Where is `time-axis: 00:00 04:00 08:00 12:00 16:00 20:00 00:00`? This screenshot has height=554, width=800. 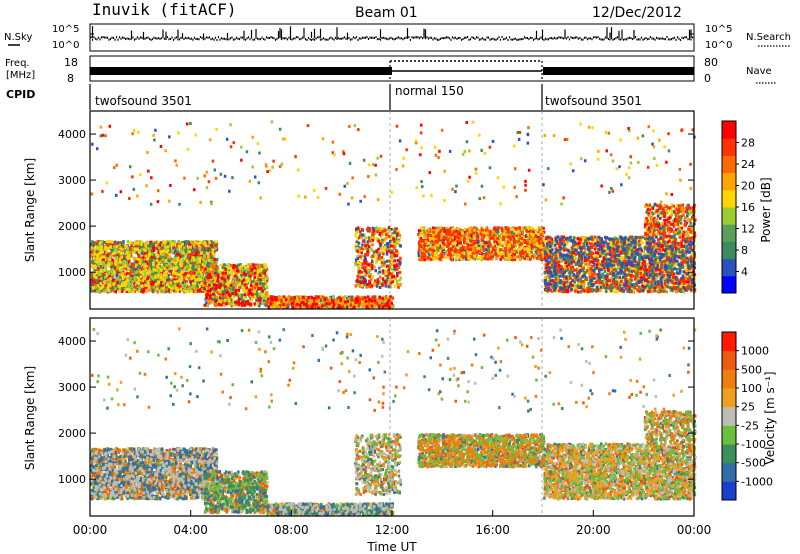 time-axis: 00:00 04:00 08:00 12:00 16:00 20:00 00:00 is located at coordinates (392, 523).